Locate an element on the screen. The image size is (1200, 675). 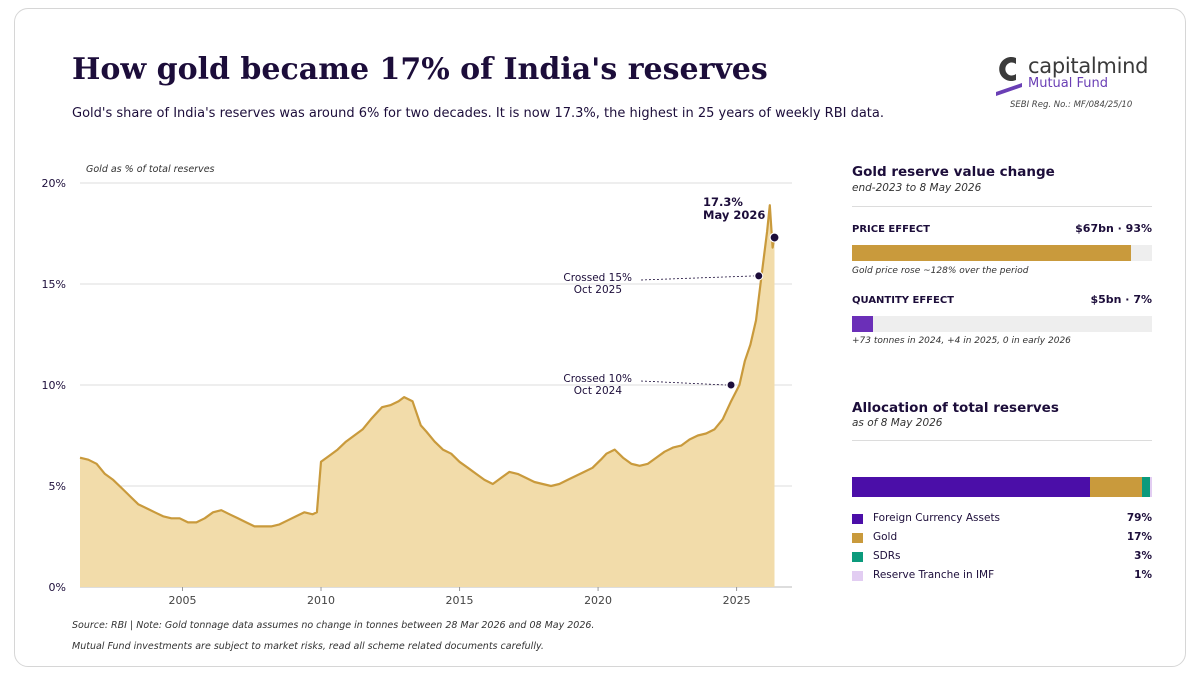
y-tick-label: 0% is located at coordinates (57, 587).